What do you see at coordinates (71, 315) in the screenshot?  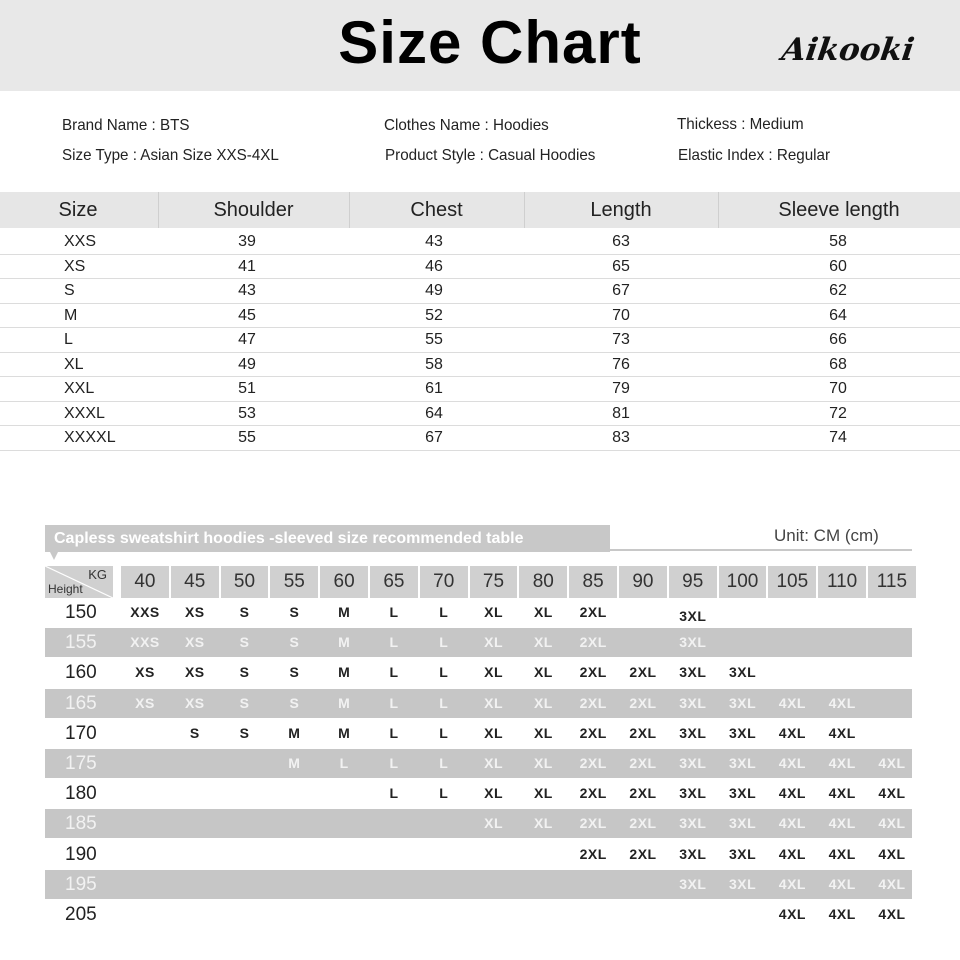 I see `size-table-cell: M` at bounding box center [71, 315].